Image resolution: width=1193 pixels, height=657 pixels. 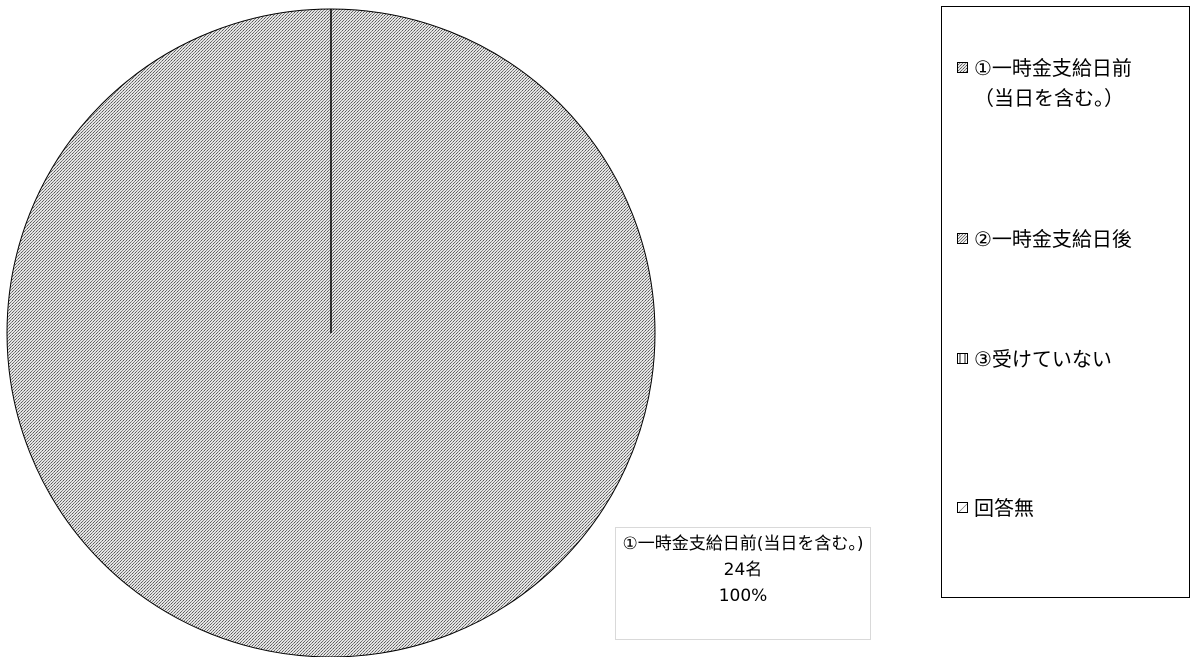 I want to click on legend-swatch-light-diagonal-icon, so click(x=962, y=507).